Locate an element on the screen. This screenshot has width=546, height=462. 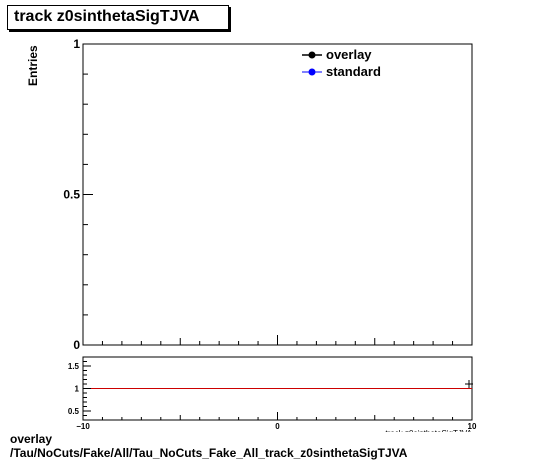
ratio-x-tick-label: 10 is located at coordinates (472, 426).